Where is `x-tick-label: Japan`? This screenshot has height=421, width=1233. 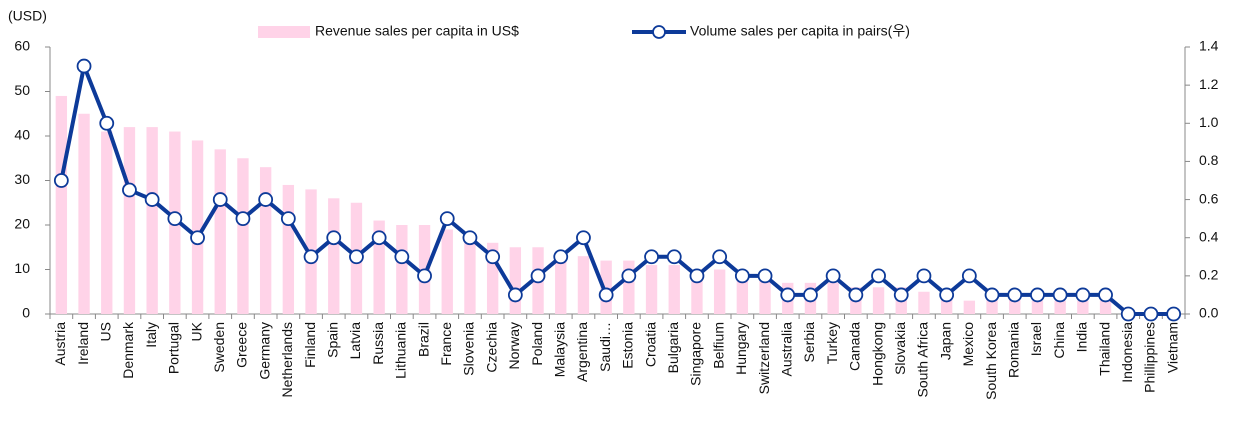
x-tick-label: Japan is located at coordinates (945, 341).